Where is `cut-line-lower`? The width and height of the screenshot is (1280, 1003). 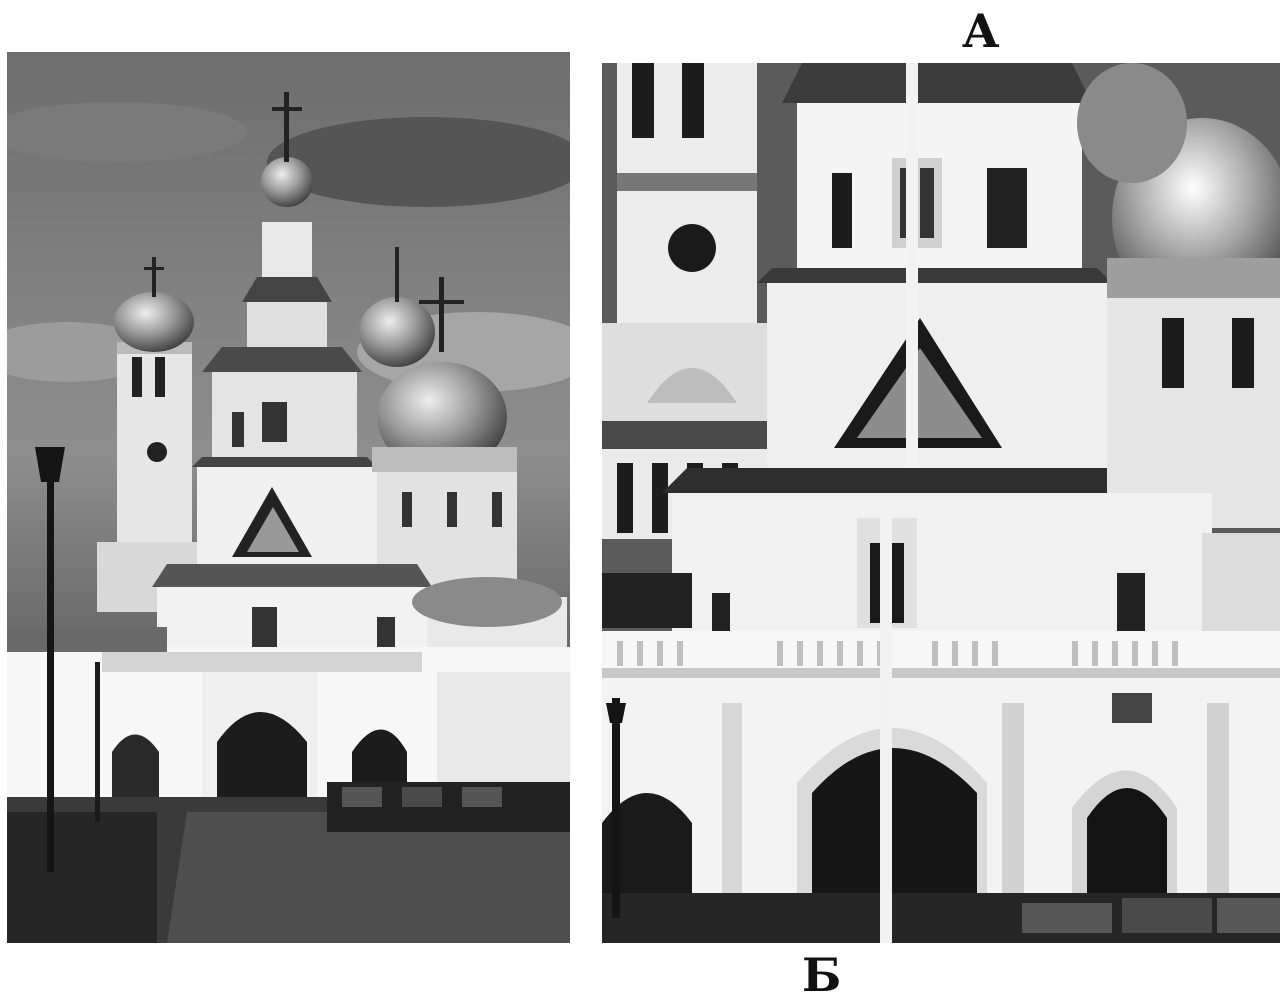
cut-line-lower is located at coordinates (886, 721).